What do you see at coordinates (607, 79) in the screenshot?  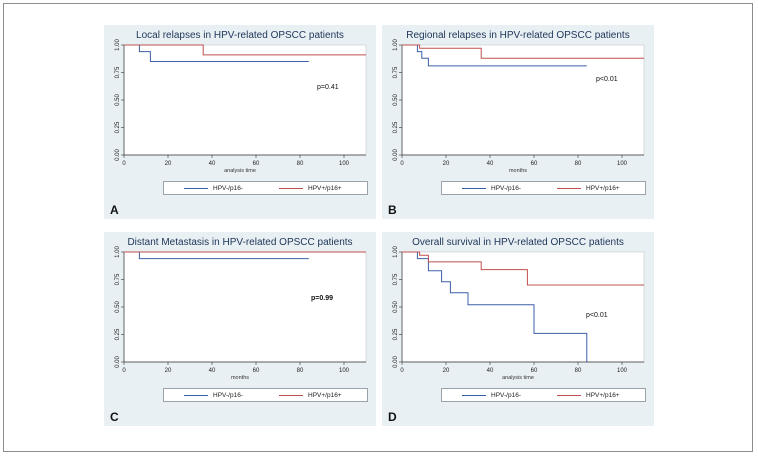 I see `panel-b-pvalue: p<0.01` at bounding box center [607, 79].